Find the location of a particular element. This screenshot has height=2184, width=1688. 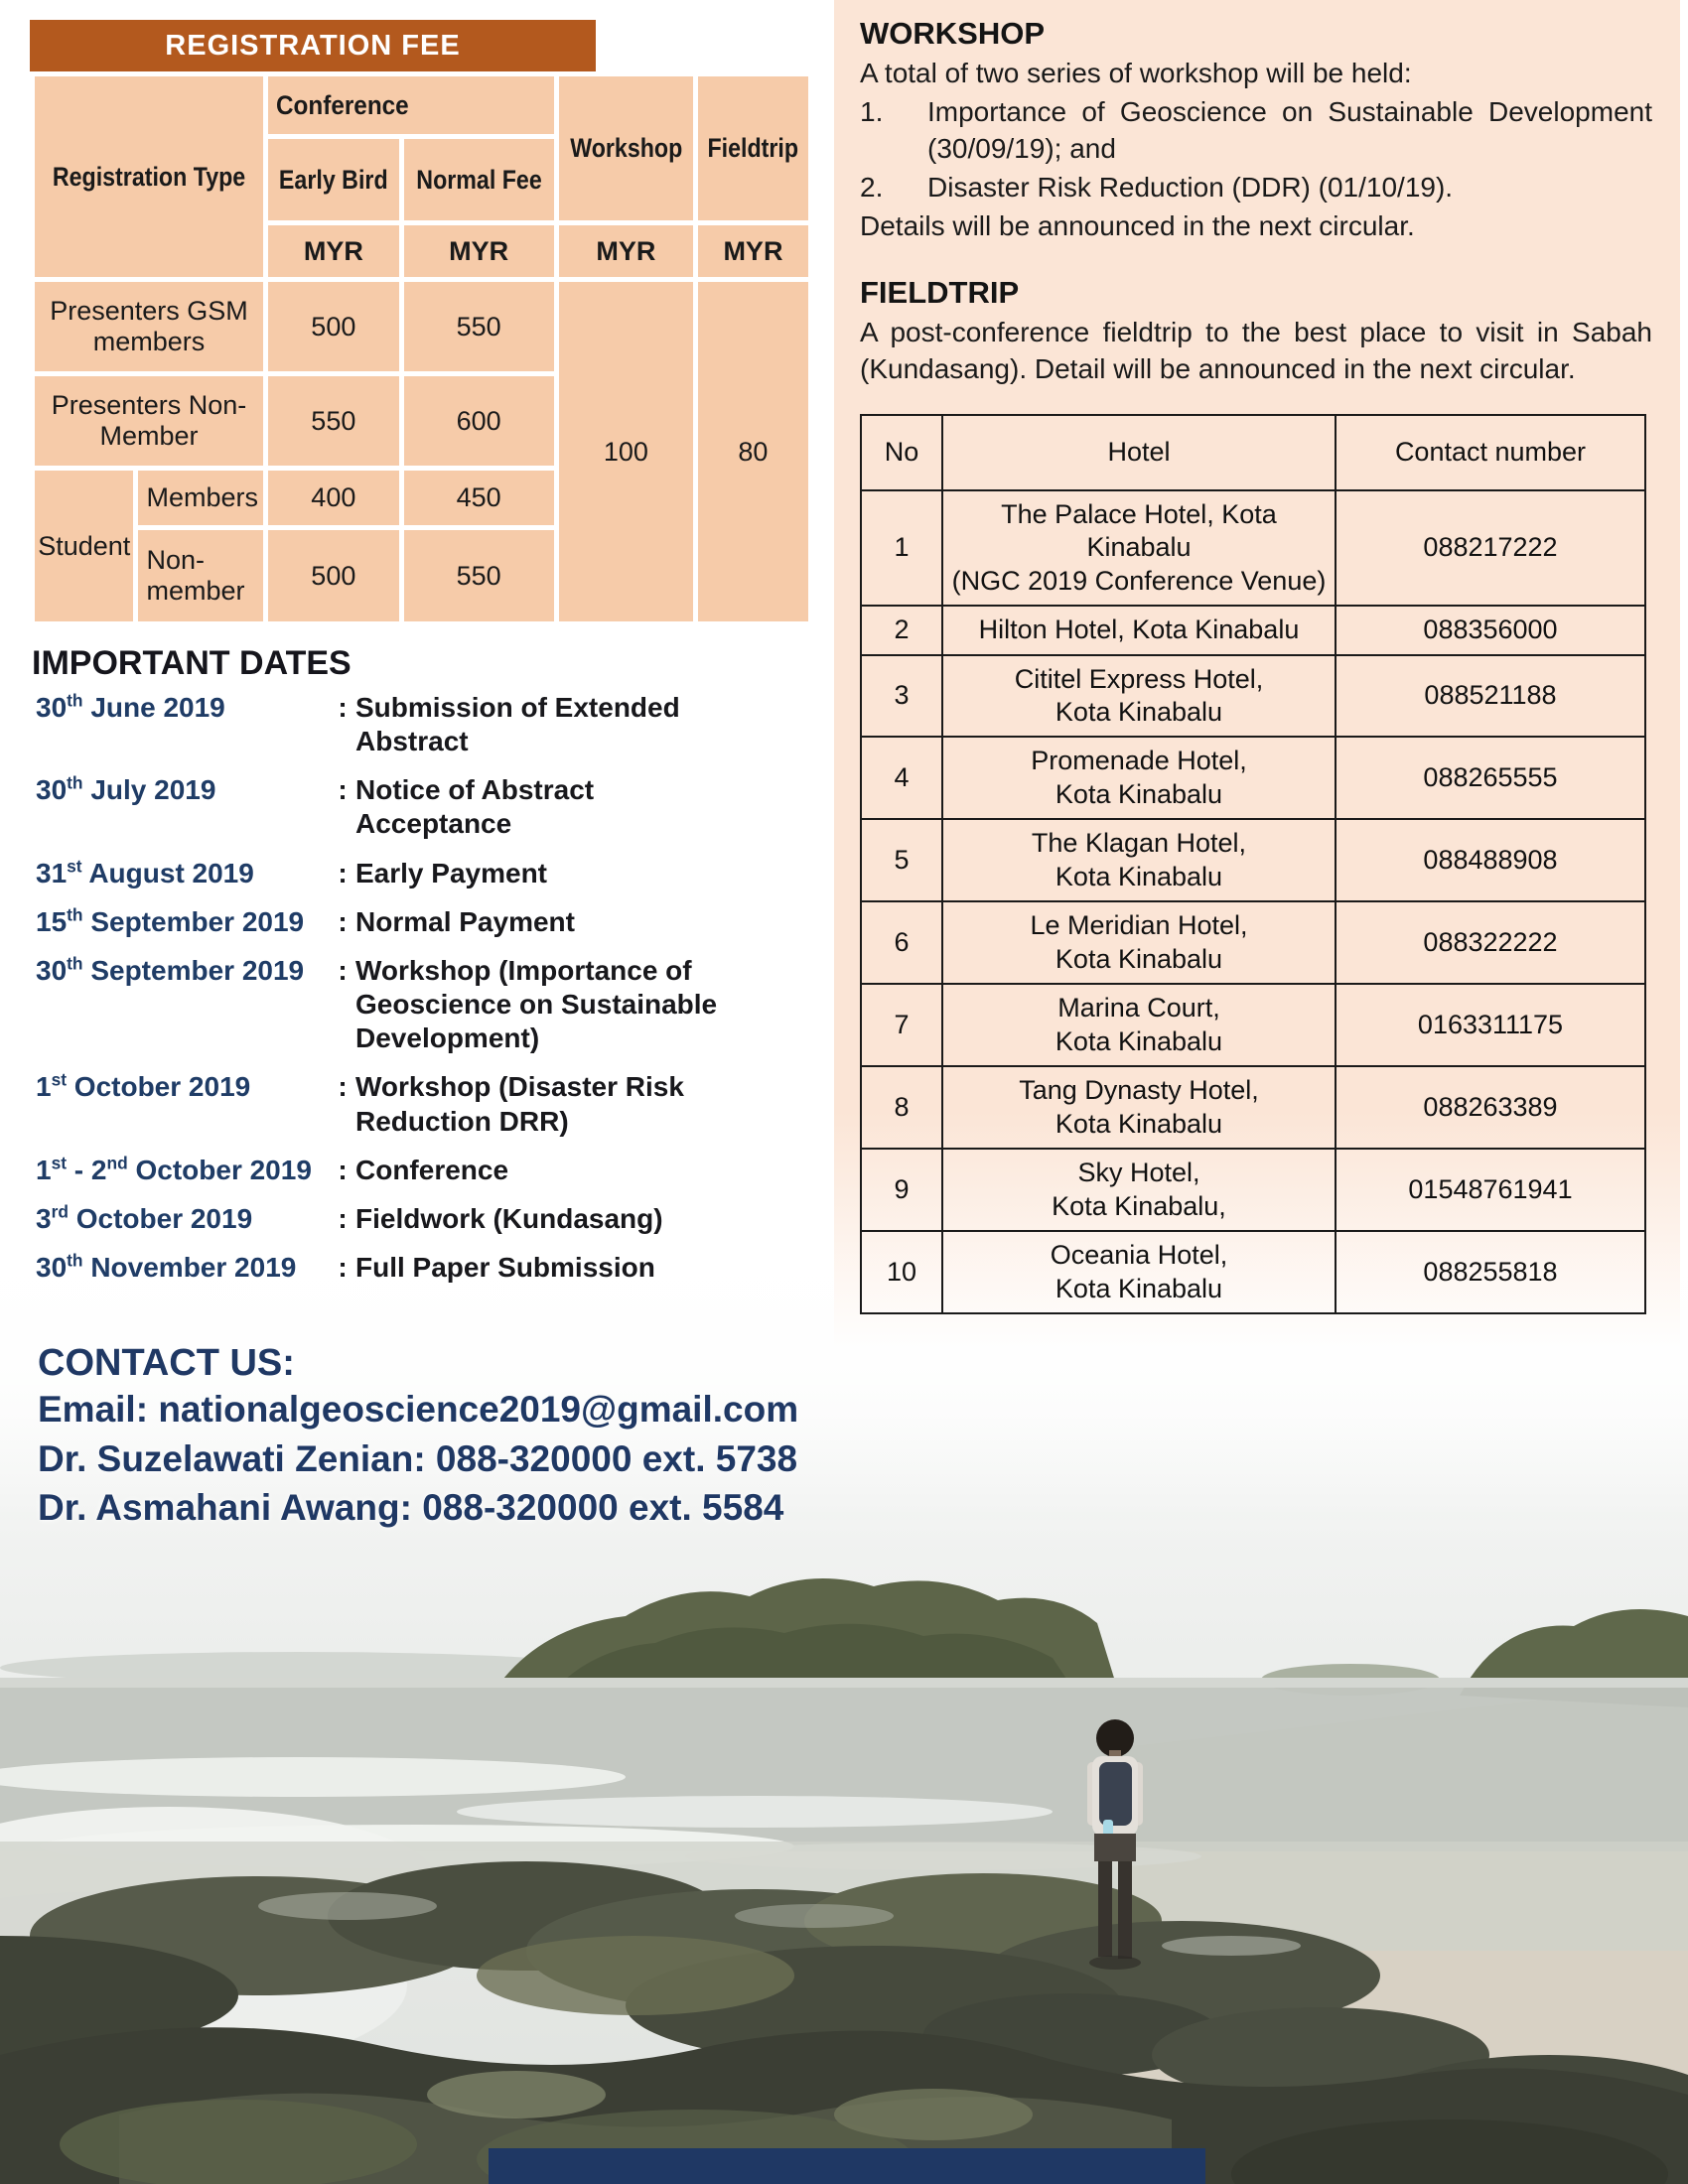

hotel-row: 5 The Klagan Hotel, Kota Kinabalu 088488908 is located at coordinates (1253, 860).